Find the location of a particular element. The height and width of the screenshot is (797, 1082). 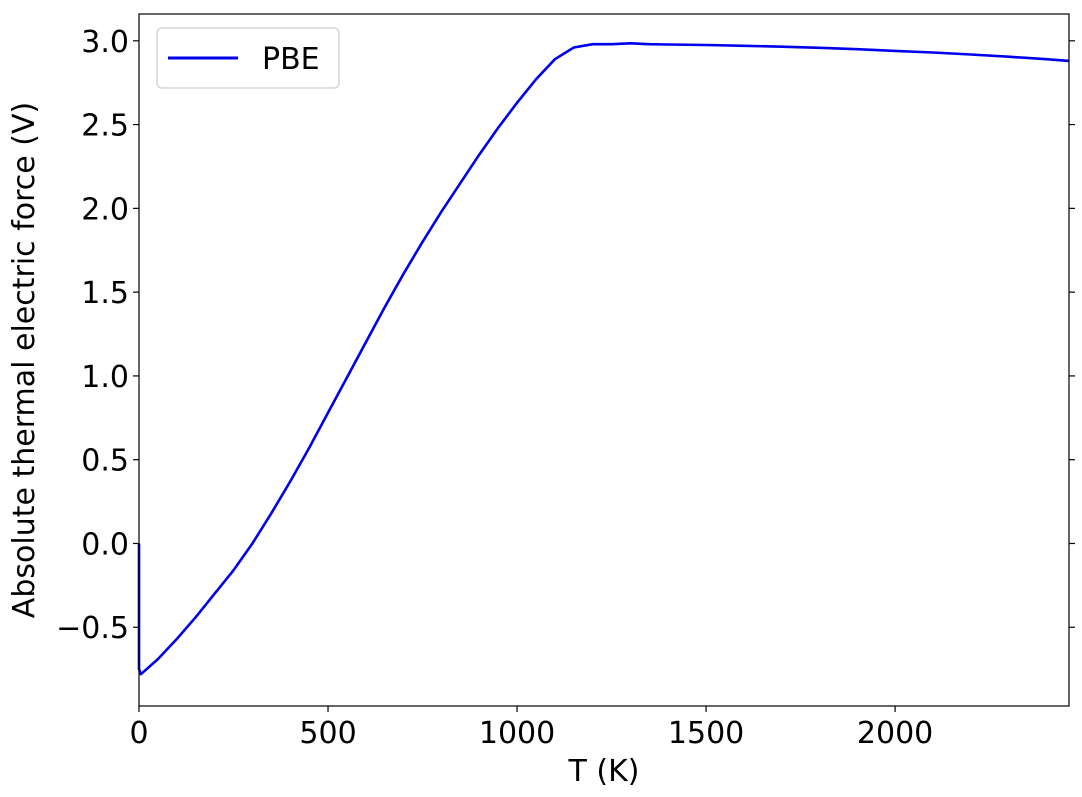

y-tick-label: −0.5 is located at coordinates (92, 628).